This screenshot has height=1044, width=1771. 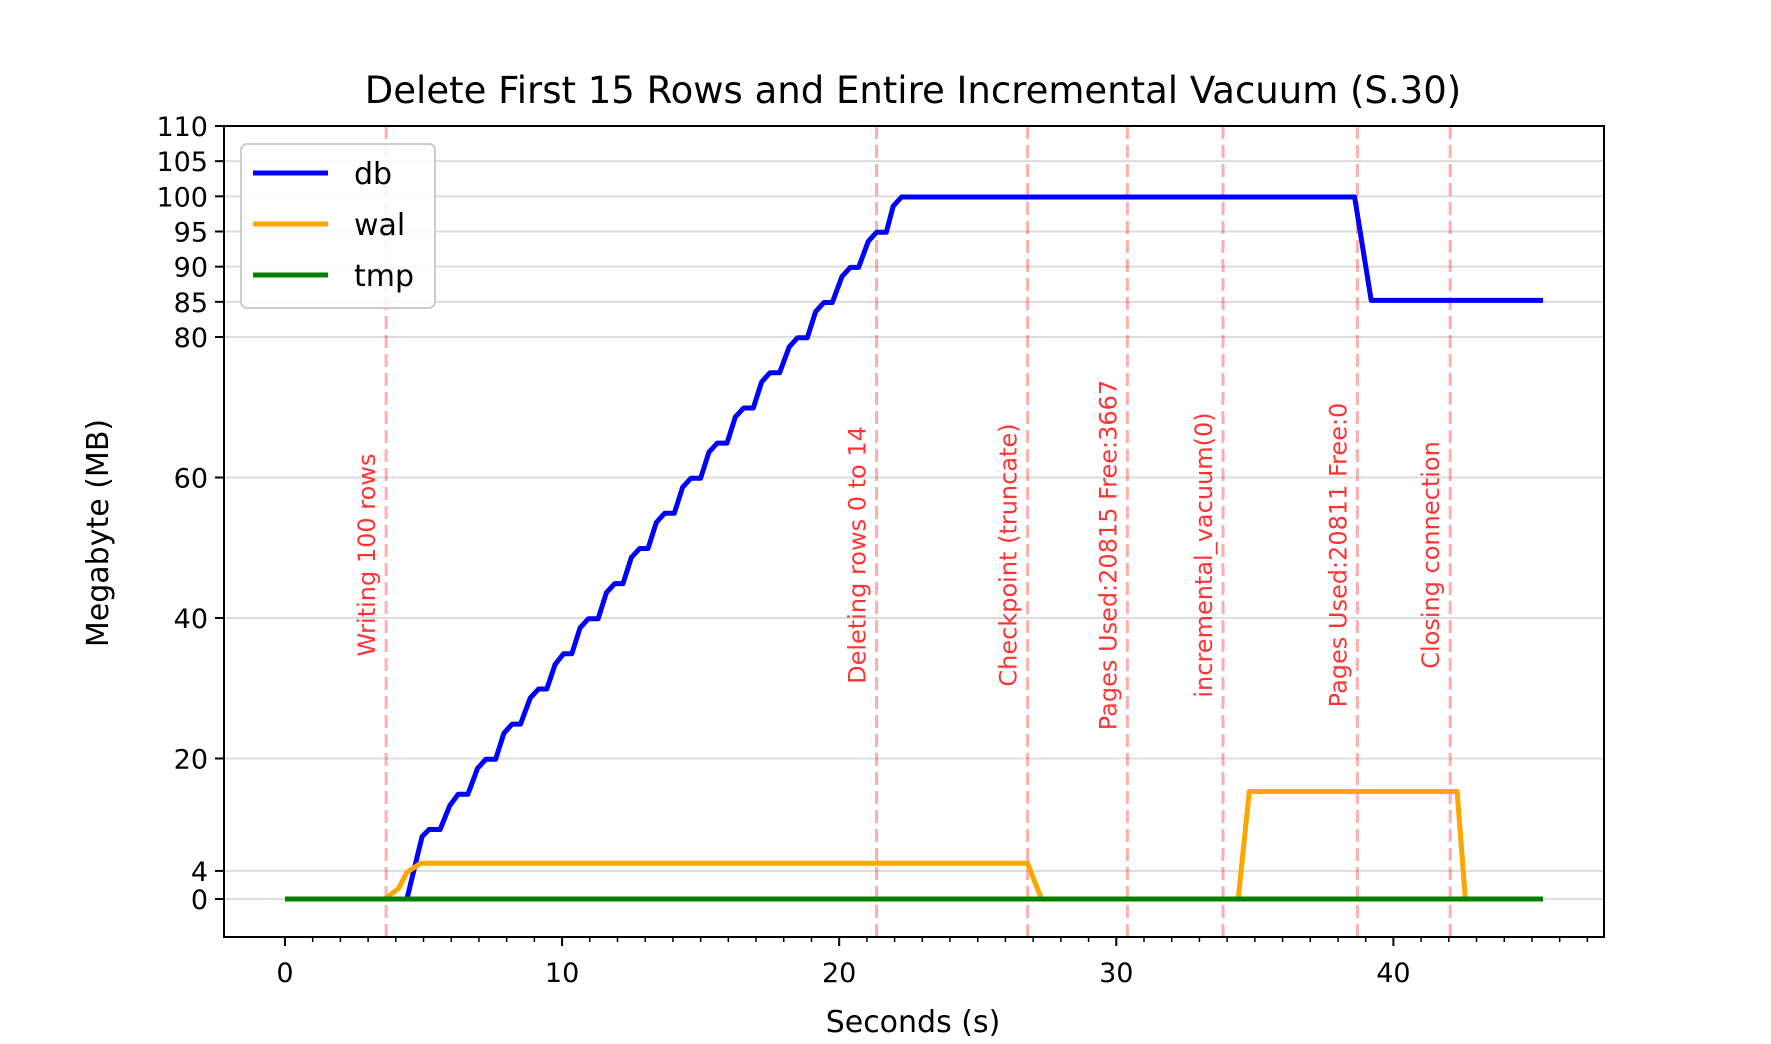 What do you see at coordinates (1431, 555) in the screenshot?
I see `event-label: Closing connection` at bounding box center [1431, 555].